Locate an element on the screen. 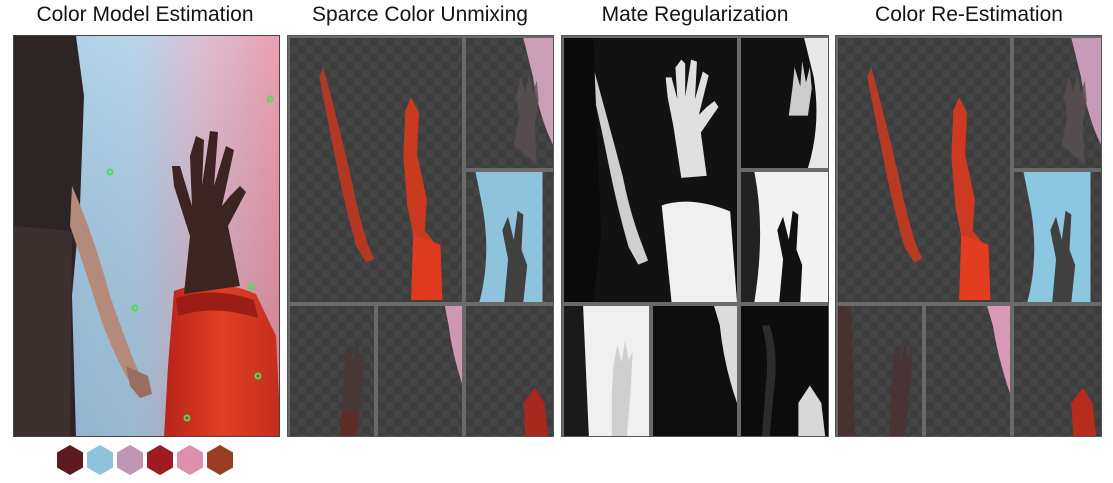  swatch-dark-maroon is located at coordinates (70, 460).